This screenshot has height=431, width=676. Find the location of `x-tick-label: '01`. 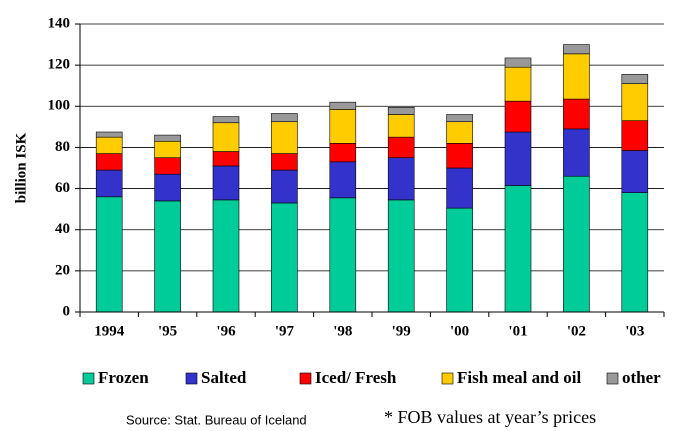

x-tick-label: '01 is located at coordinates (517, 331).